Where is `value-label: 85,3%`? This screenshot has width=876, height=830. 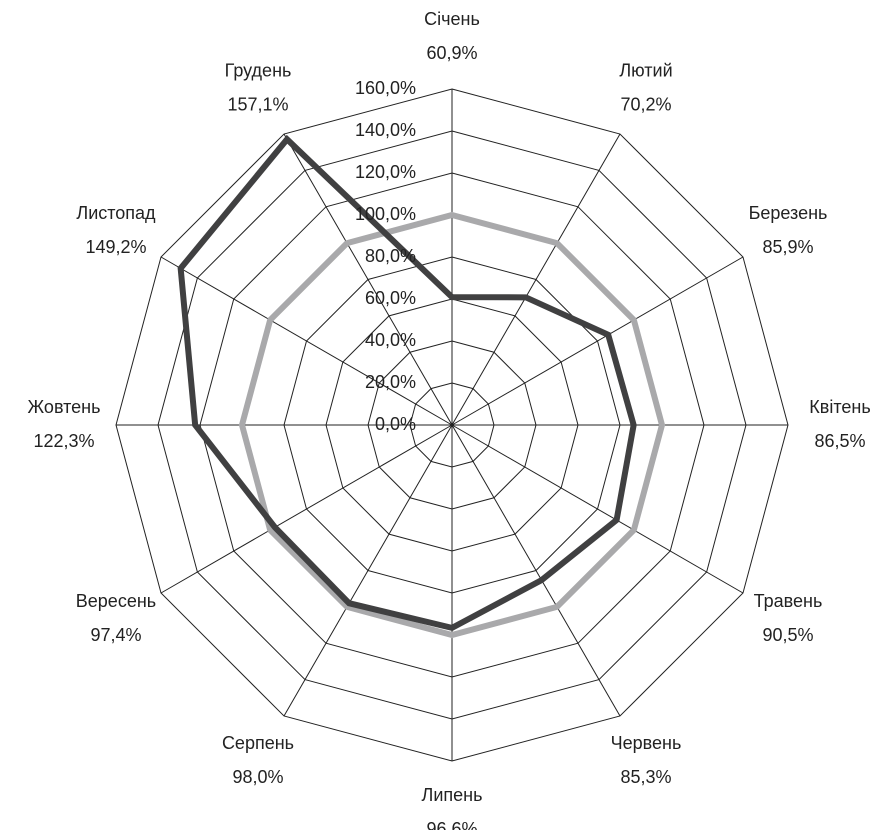 value-label: 85,3% is located at coordinates (645, 777).